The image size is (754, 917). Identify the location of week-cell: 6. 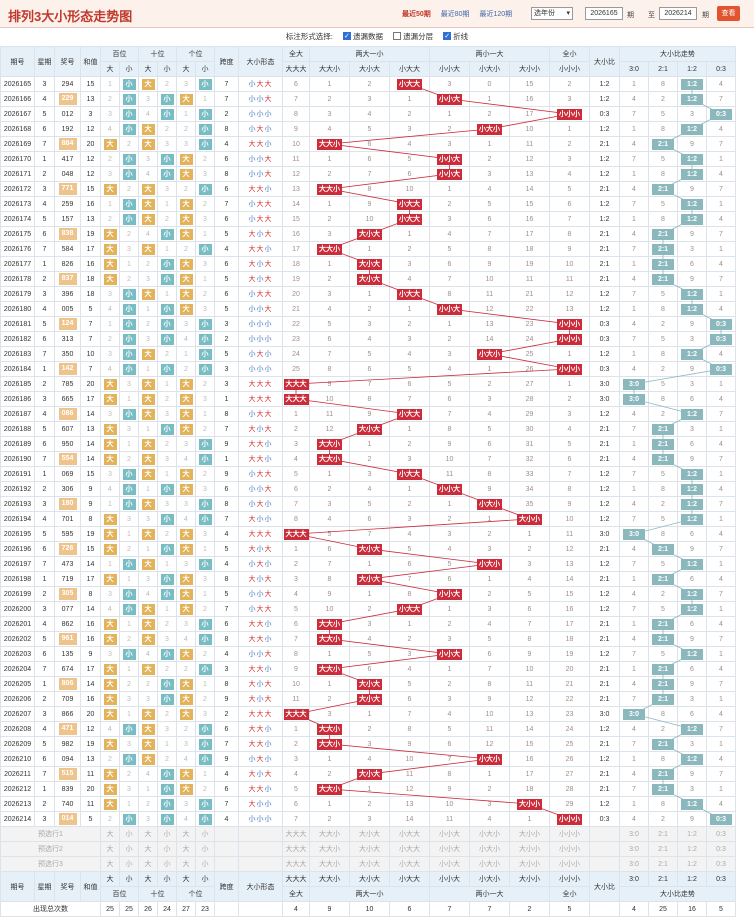
(44, 654).